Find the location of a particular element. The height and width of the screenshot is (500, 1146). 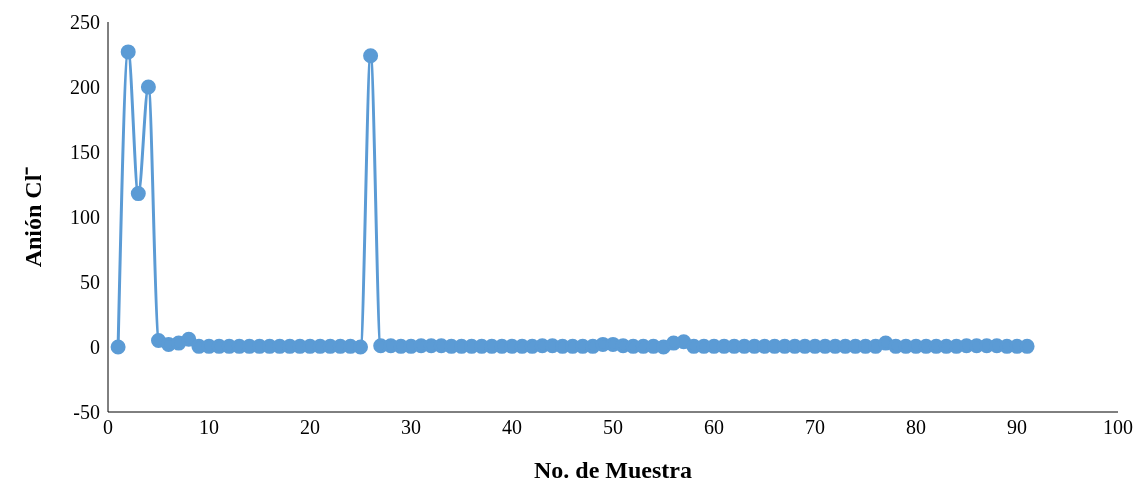

y-tick-label: 50 is located at coordinates (90, 282).